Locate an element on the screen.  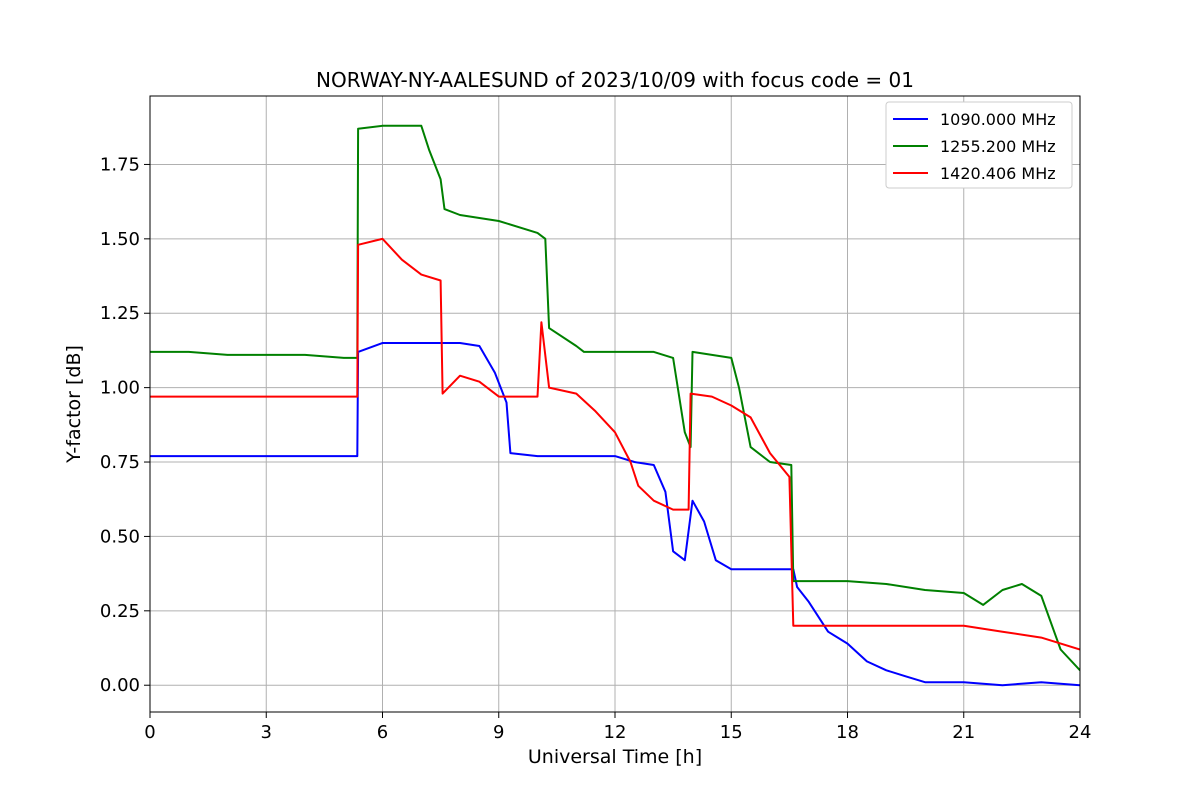
x-tick-label: 12 is located at coordinates (615, 732).